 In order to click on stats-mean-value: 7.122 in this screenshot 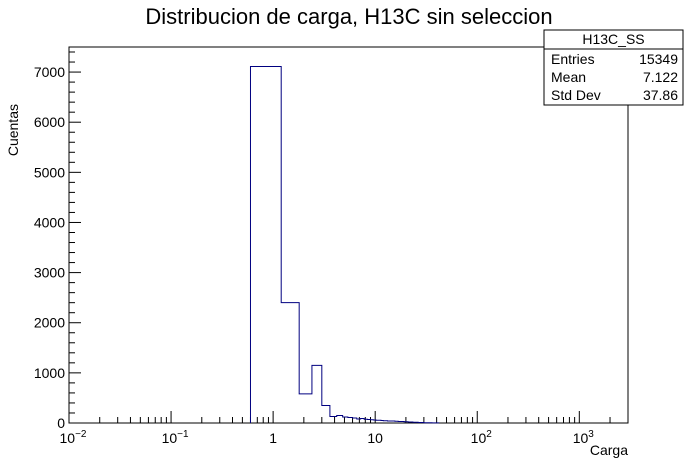, I will do `click(660, 77)`.